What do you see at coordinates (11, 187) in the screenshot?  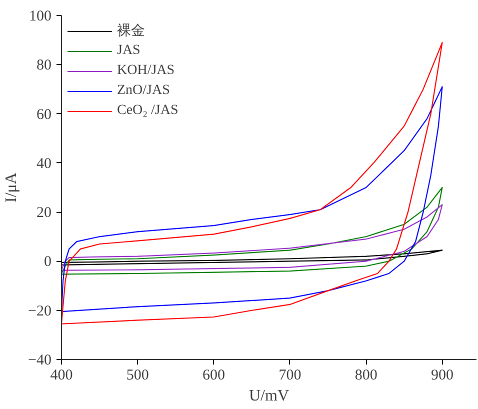 I see `y-axis-title: I/μA` at bounding box center [11, 187].